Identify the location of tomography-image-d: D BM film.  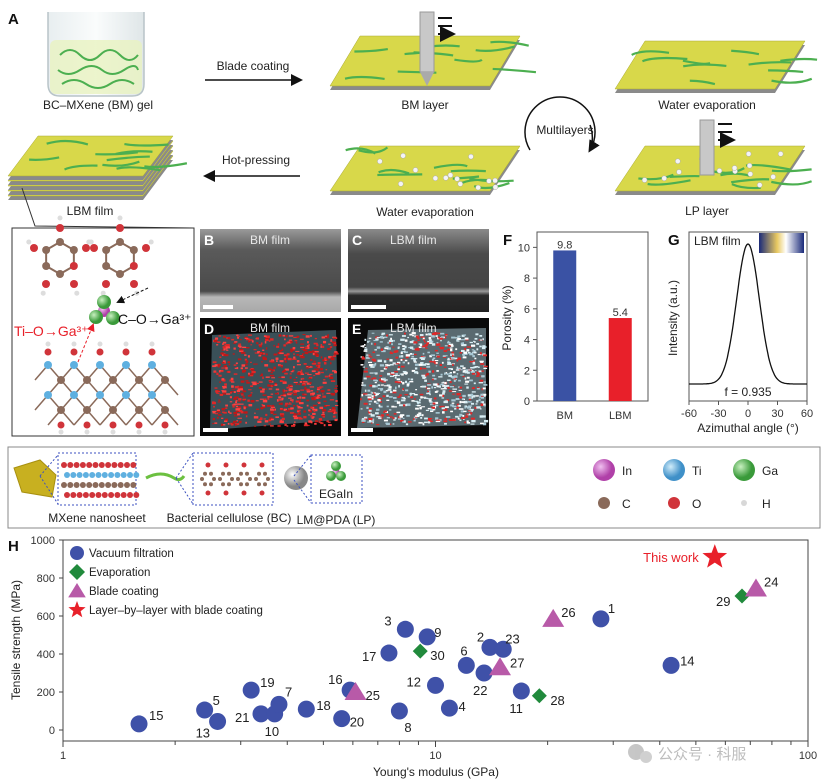
(270, 377).